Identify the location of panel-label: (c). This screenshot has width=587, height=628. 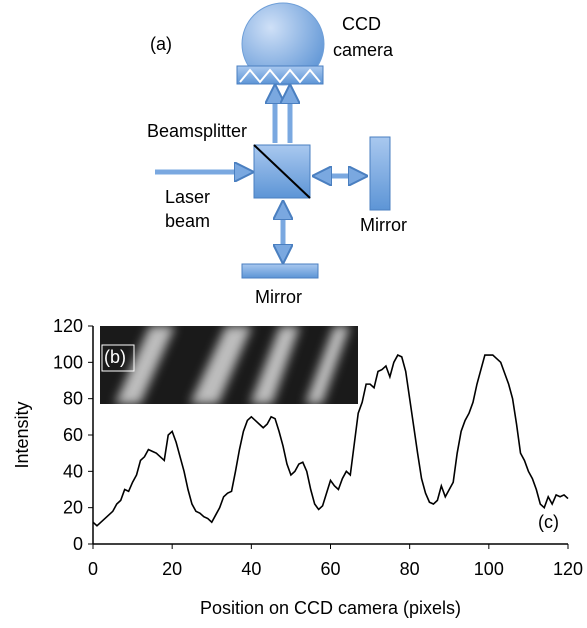
(548, 522).